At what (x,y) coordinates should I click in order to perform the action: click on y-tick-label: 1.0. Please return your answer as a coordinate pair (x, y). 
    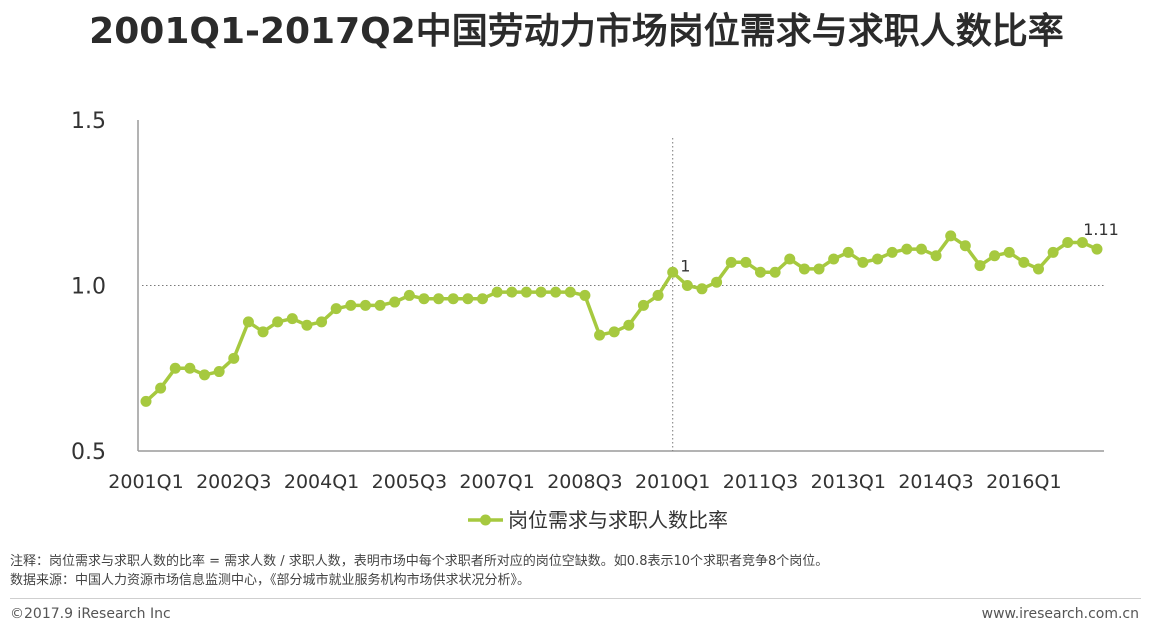
    Looking at the image, I should click on (88, 287).